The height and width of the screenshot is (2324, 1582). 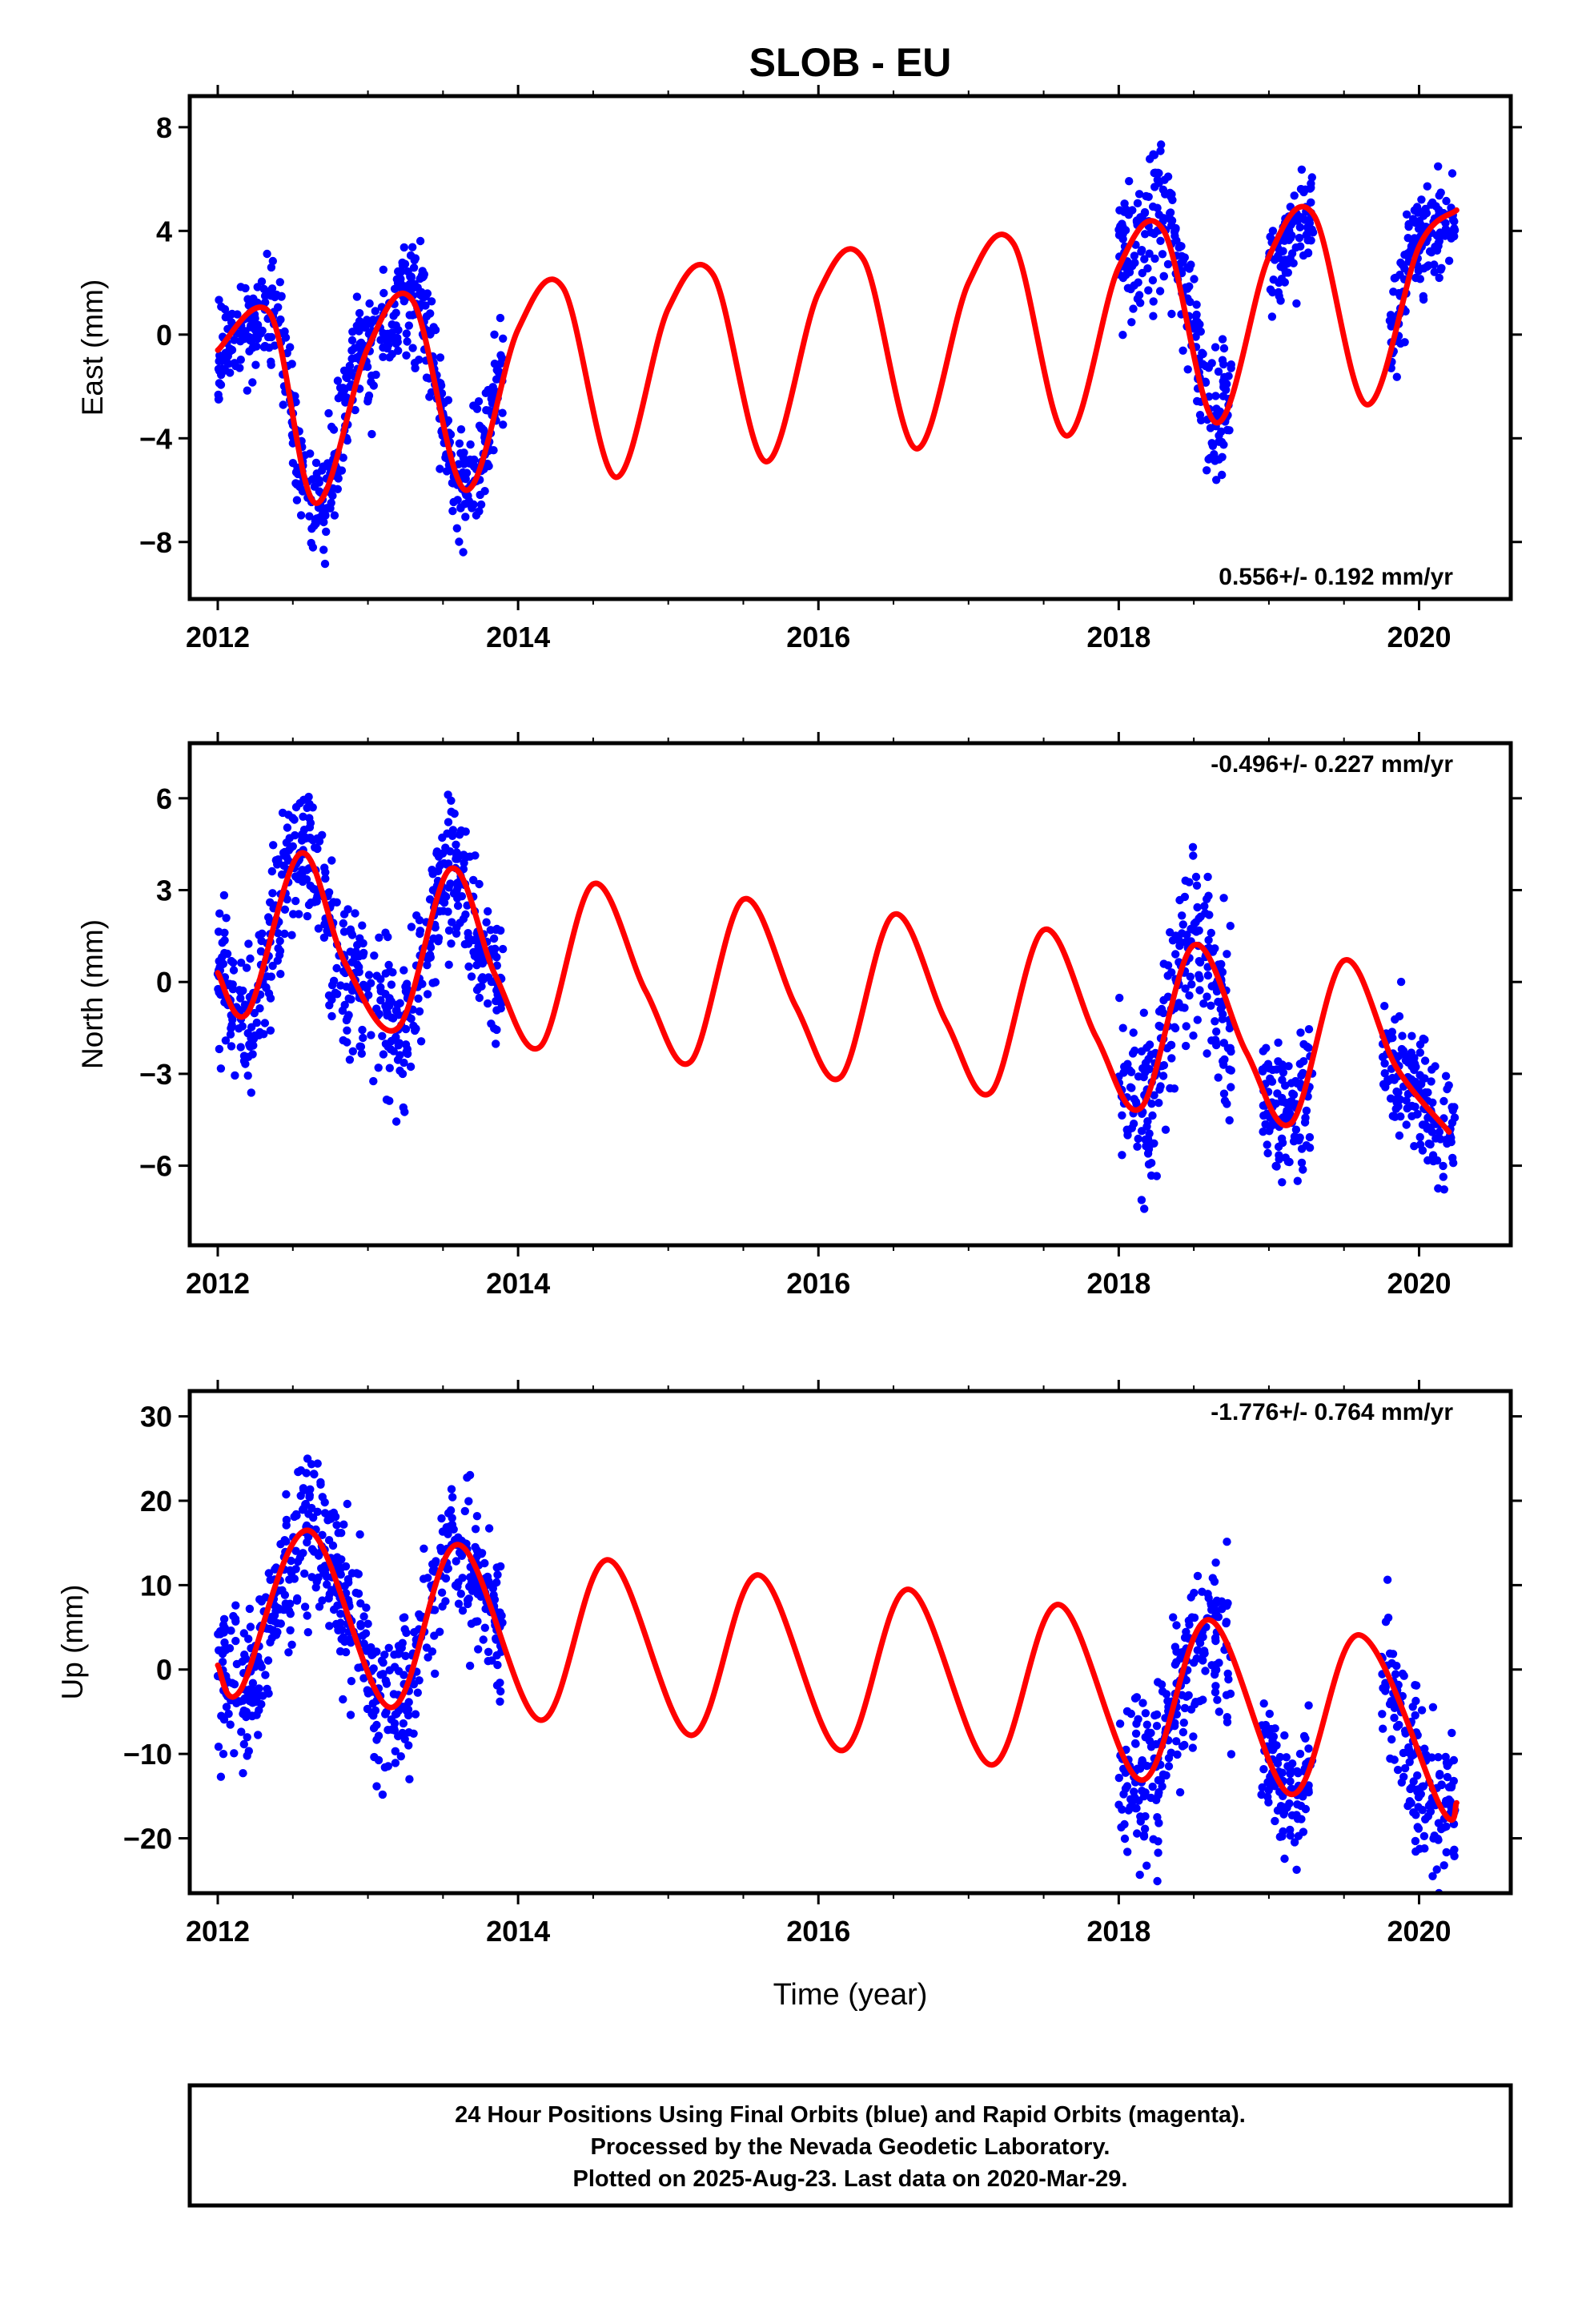 I want to click on up-ytick-label: 0, so click(x=164, y=1670).